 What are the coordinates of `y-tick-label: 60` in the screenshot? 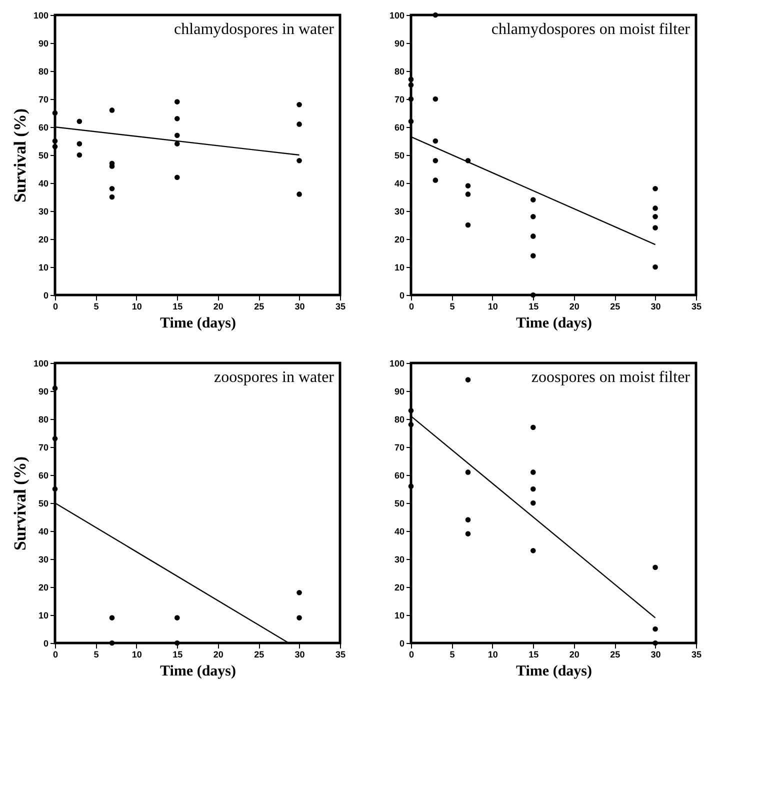 It's located at (399, 127).